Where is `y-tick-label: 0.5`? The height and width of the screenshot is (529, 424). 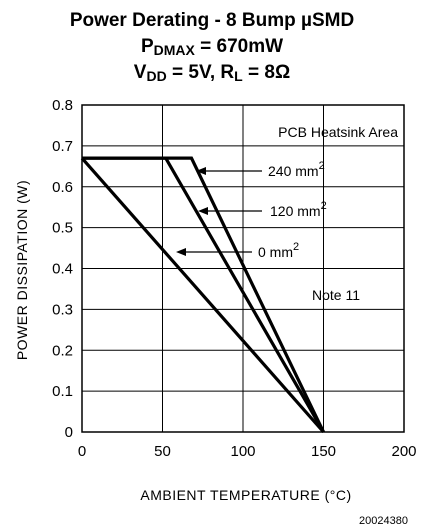 y-tick-label: 0.5 is located at coordinates (62, 228).